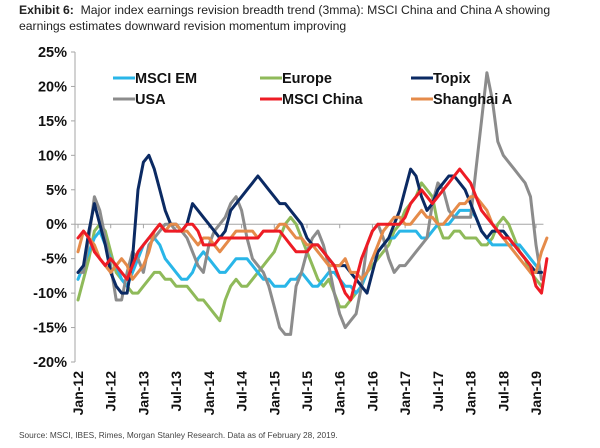 Image resolution: width=600 pixels, height=448 pixels. What do you see at coordinates (307, 391) in the screenshot?
I see `x-tick-label: Jul-15` at bounding box center [307, 391].